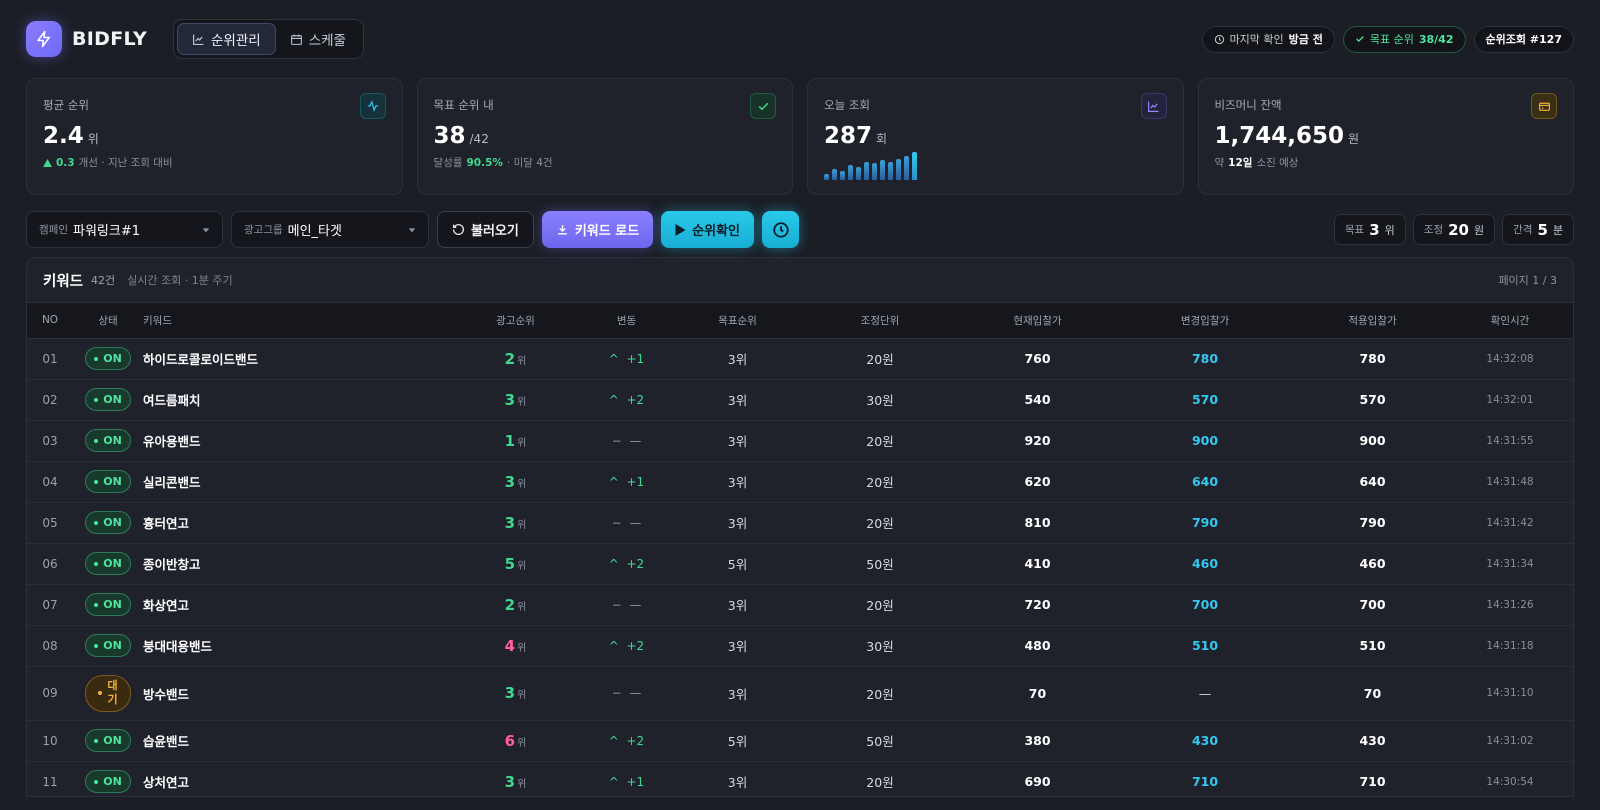 Image resolution: width=1600 pixels, height=810 pixels. I want to click on adjust-unit: 50원, so click(880, 741).